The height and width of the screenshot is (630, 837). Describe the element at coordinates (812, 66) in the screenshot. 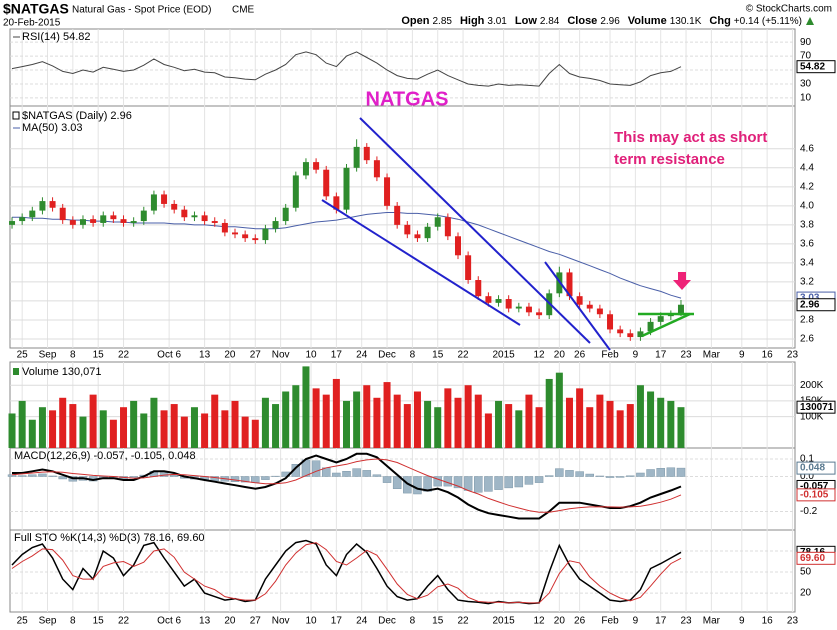

I see `last-value-label: 54.82` at that location.